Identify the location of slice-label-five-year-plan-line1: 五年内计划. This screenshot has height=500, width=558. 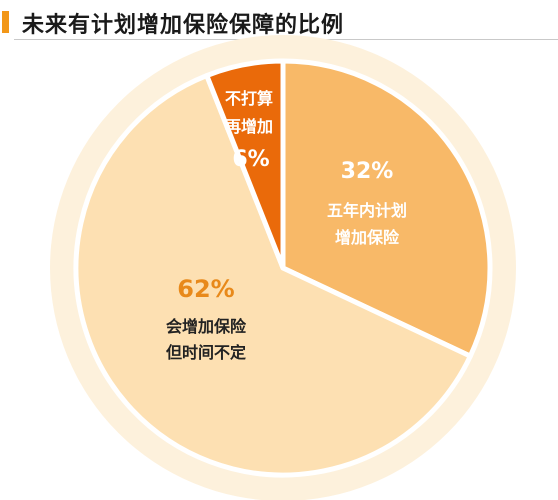
(367, 210).